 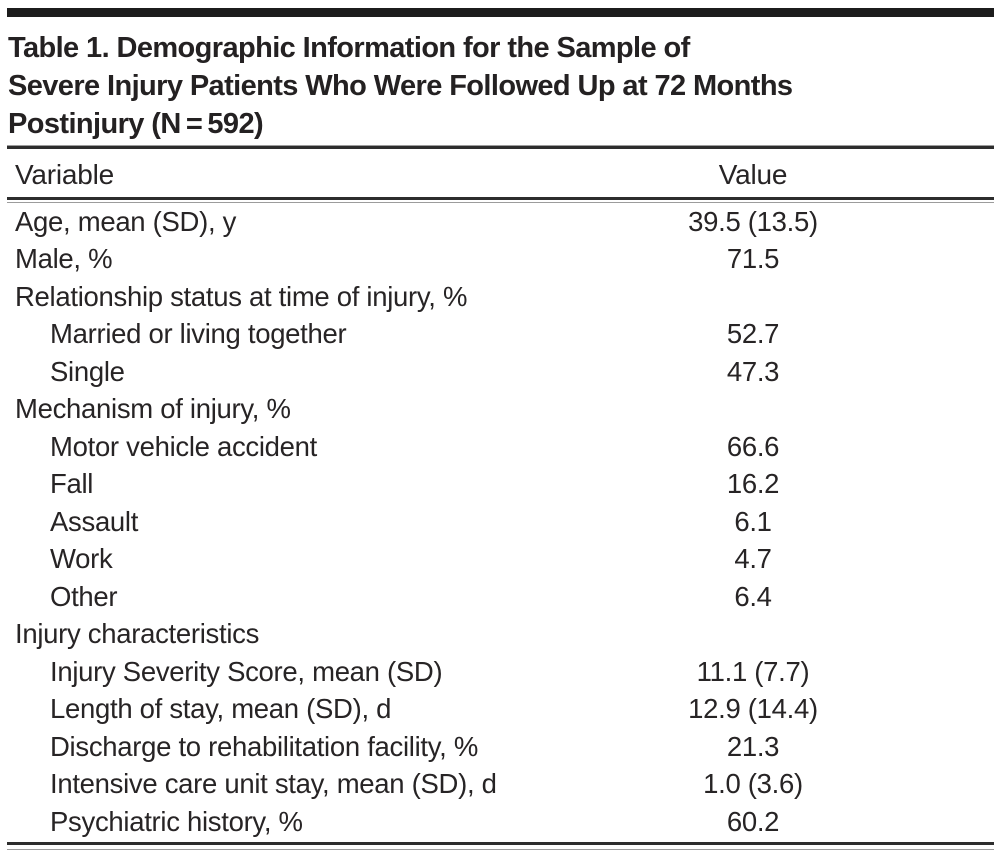 I want to click on row-label: Age, mean (SD), y, so click(x=126, y=221).